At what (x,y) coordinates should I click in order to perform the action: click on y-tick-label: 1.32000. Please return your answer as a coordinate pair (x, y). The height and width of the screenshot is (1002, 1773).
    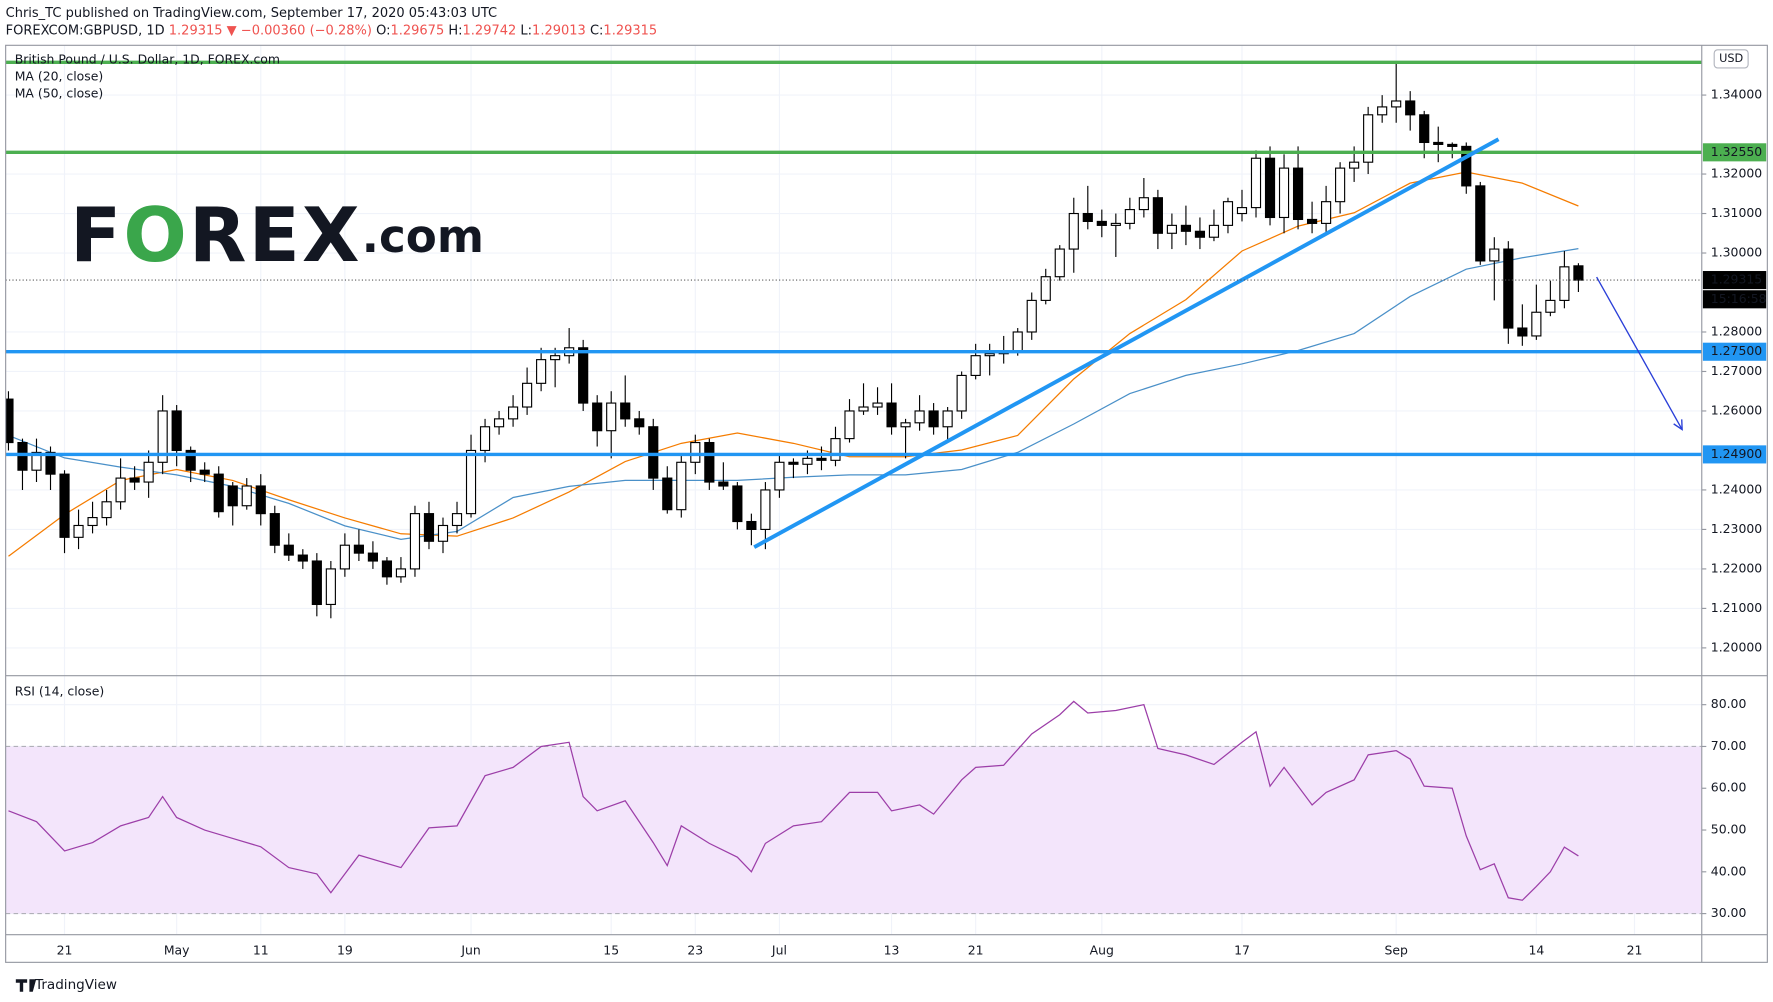
    Looking at the image, I should click on (1736, 173).